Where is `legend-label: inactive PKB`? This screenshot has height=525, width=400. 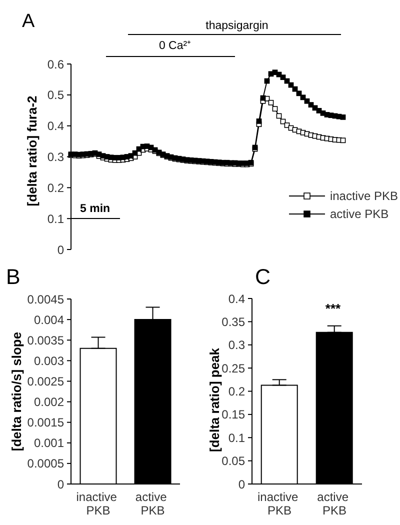
legend-label: inactive PKB is located at coordinates (364, 196).